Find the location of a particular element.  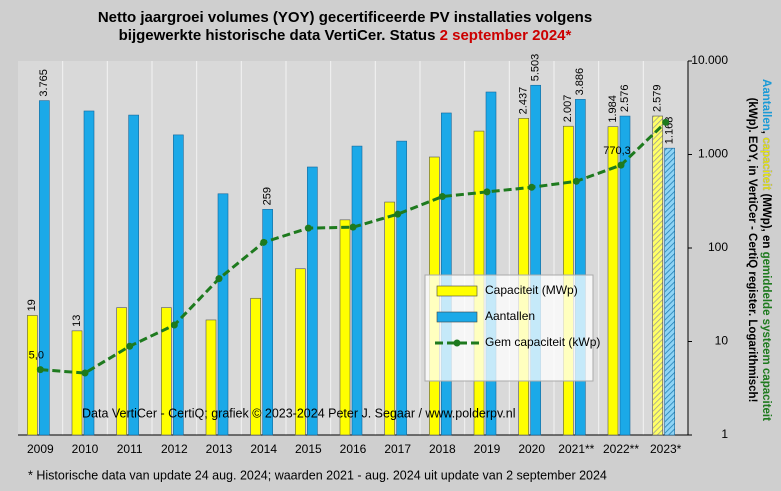

y-tick-label: 1.000 is located at coordinates (713, 154).